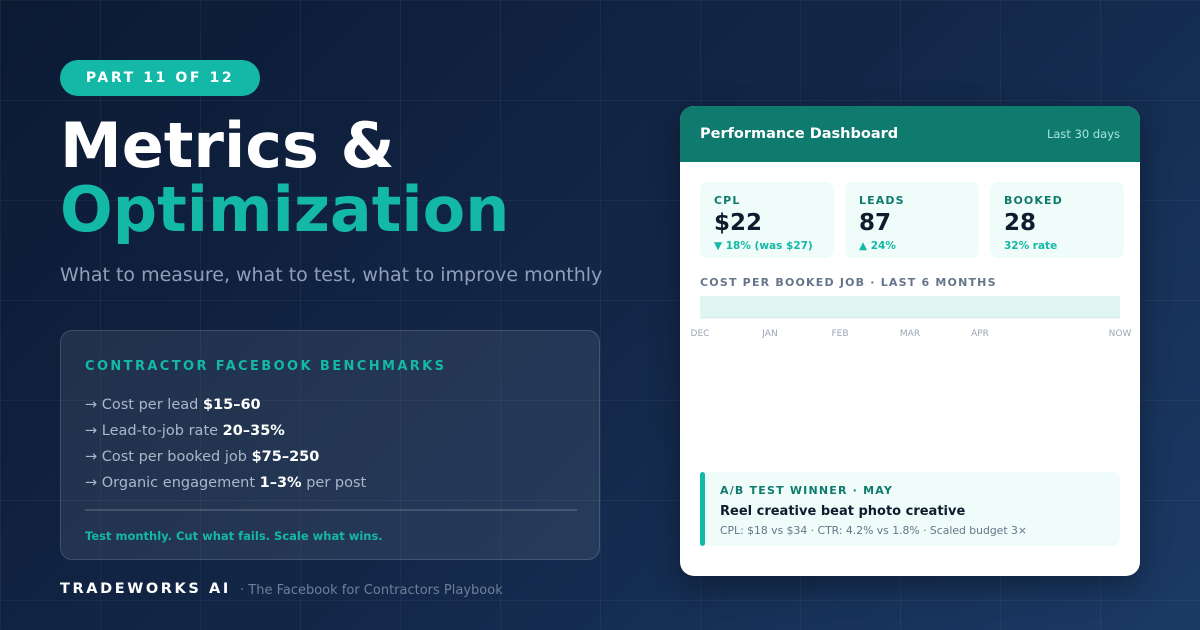 This screenshot has width=1200, height=630. What do you see at coordinates (172, 483) in the screenshot?
I see `benchmark-label: → Organic engagement` at bounding box center [172, 483].